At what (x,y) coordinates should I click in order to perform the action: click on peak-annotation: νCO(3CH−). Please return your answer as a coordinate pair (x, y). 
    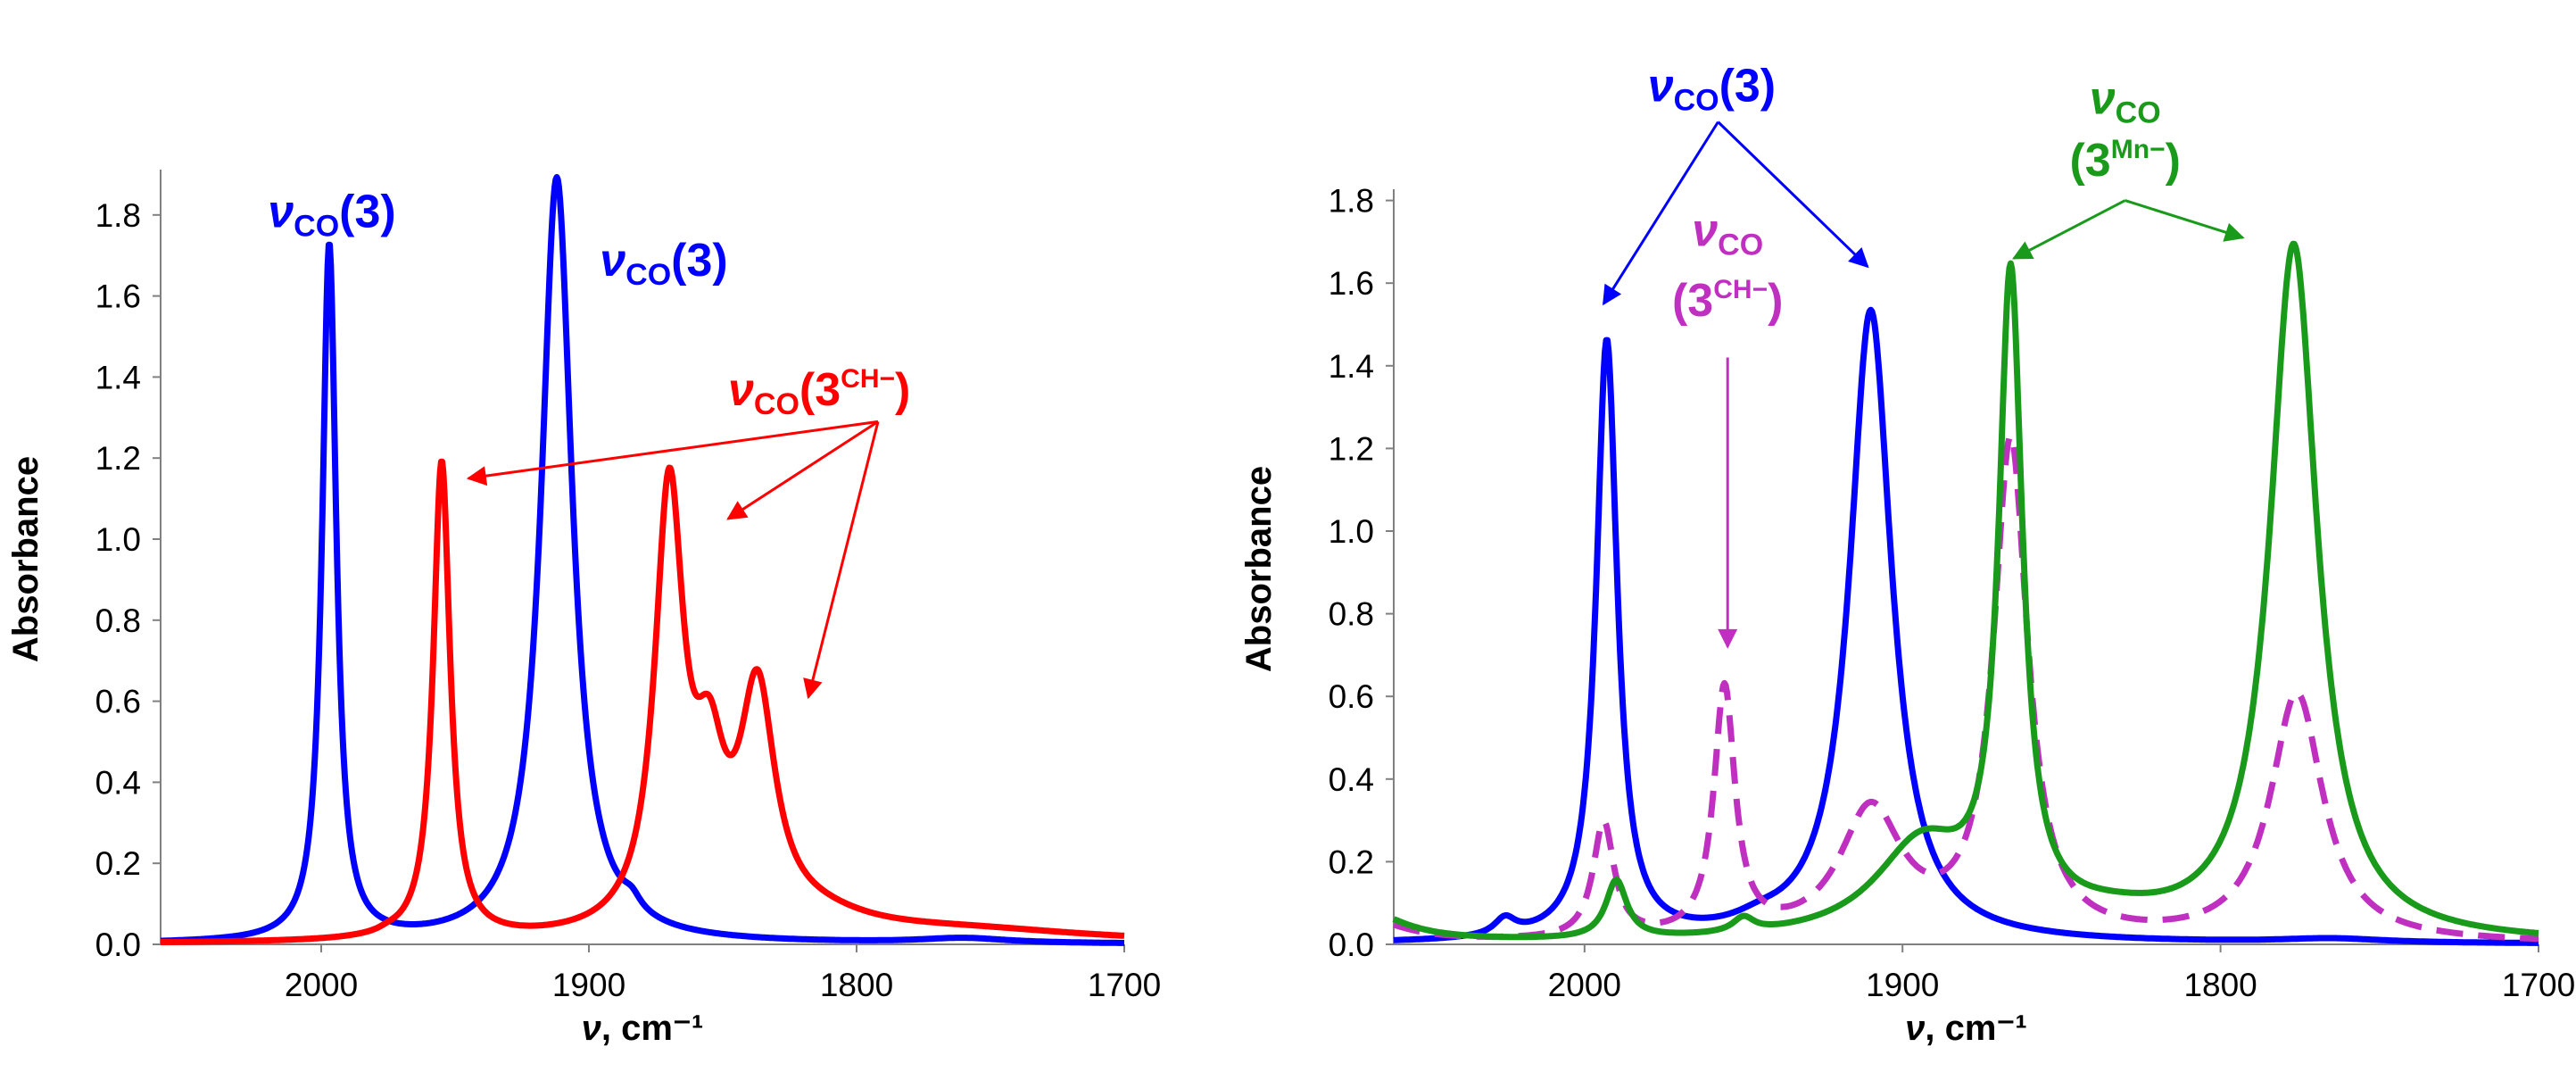
    Looking at the image, I should click on (819, 392).